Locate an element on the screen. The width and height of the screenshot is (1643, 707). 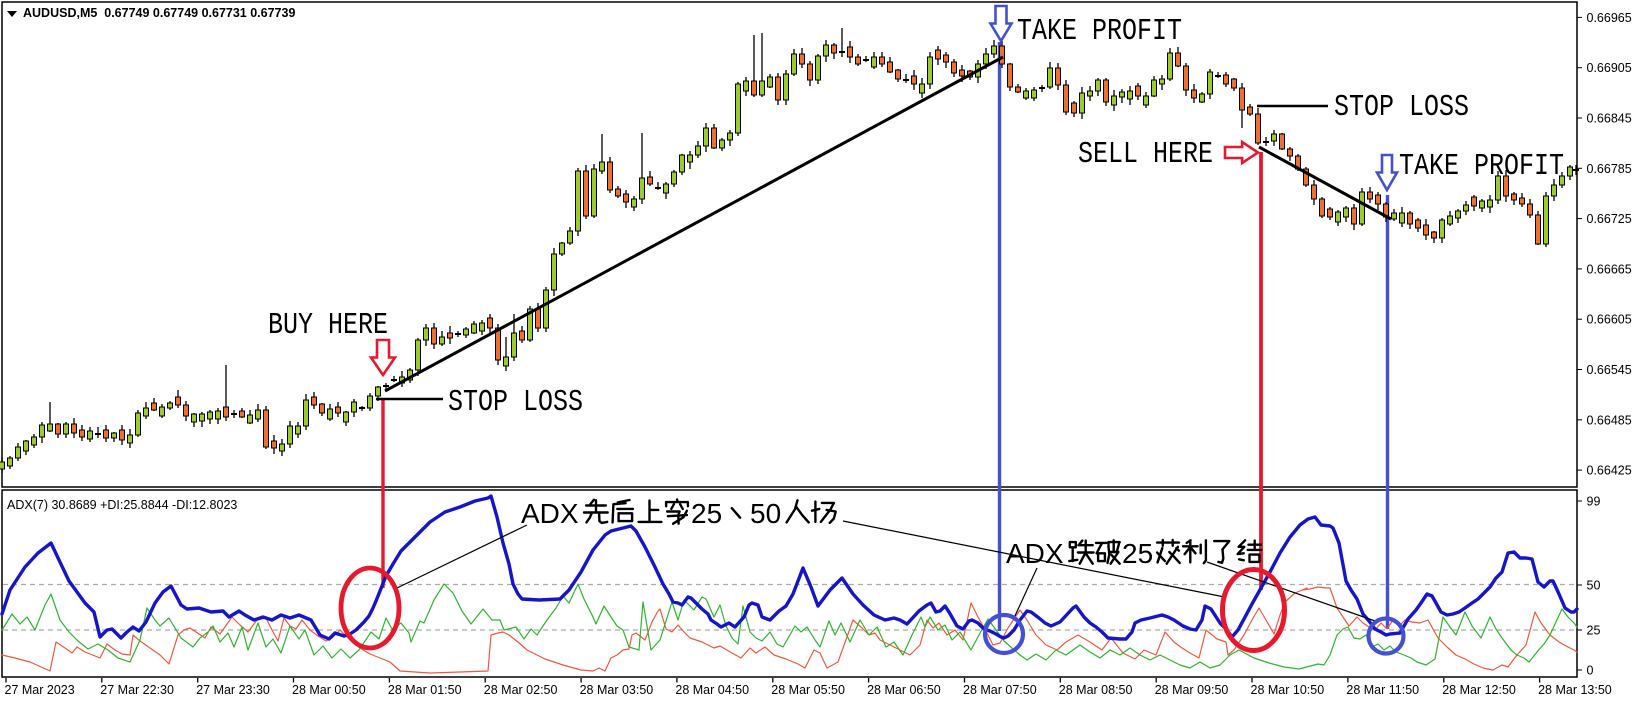
svg-text: 27 Mar 22:30 is located at coordinates (137, 690).